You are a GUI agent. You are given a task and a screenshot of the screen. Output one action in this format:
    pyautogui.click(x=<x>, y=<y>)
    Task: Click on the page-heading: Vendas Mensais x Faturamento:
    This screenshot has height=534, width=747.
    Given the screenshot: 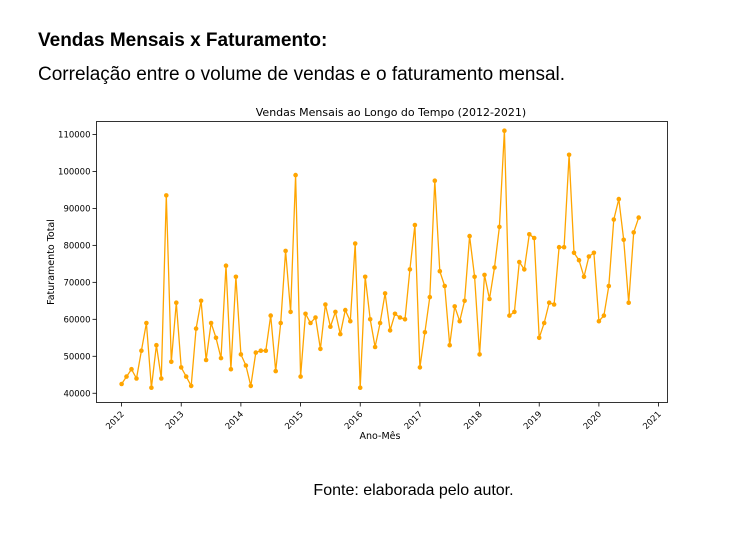 What is the action you would take?
    pyautogui.click(x=183, y=40)
    